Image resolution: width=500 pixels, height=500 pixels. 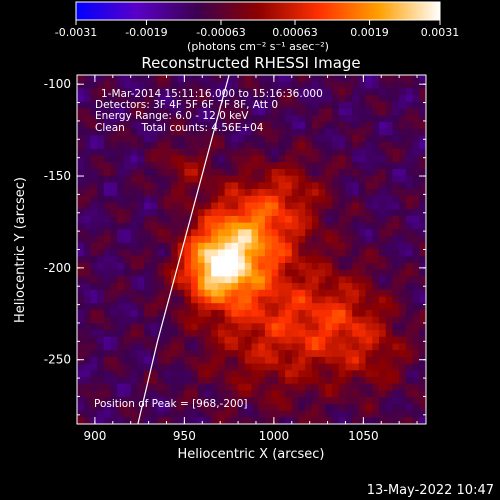 I want to click on y-axis-label: Heliocentric Y (arcsec), so click(x=20, y=250).